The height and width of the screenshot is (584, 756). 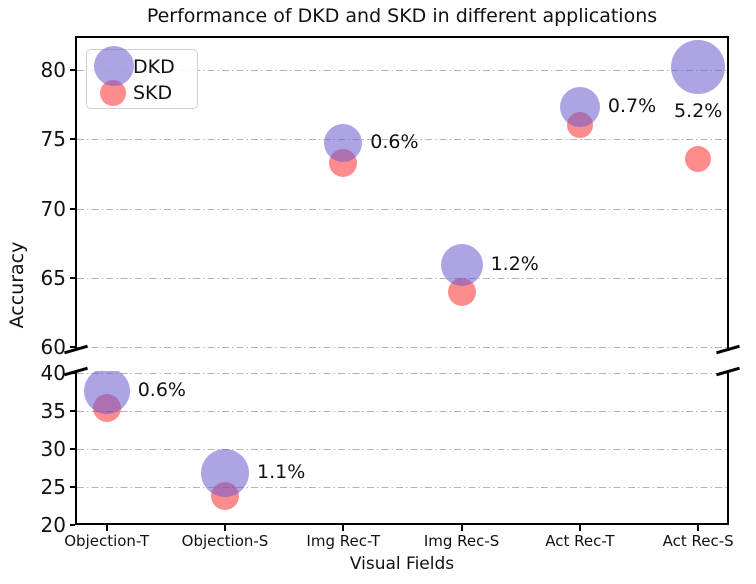 What do you see at coordinates (402, 37) in the screenshot?
I see `top-spine` at bounding box center [402, 37].